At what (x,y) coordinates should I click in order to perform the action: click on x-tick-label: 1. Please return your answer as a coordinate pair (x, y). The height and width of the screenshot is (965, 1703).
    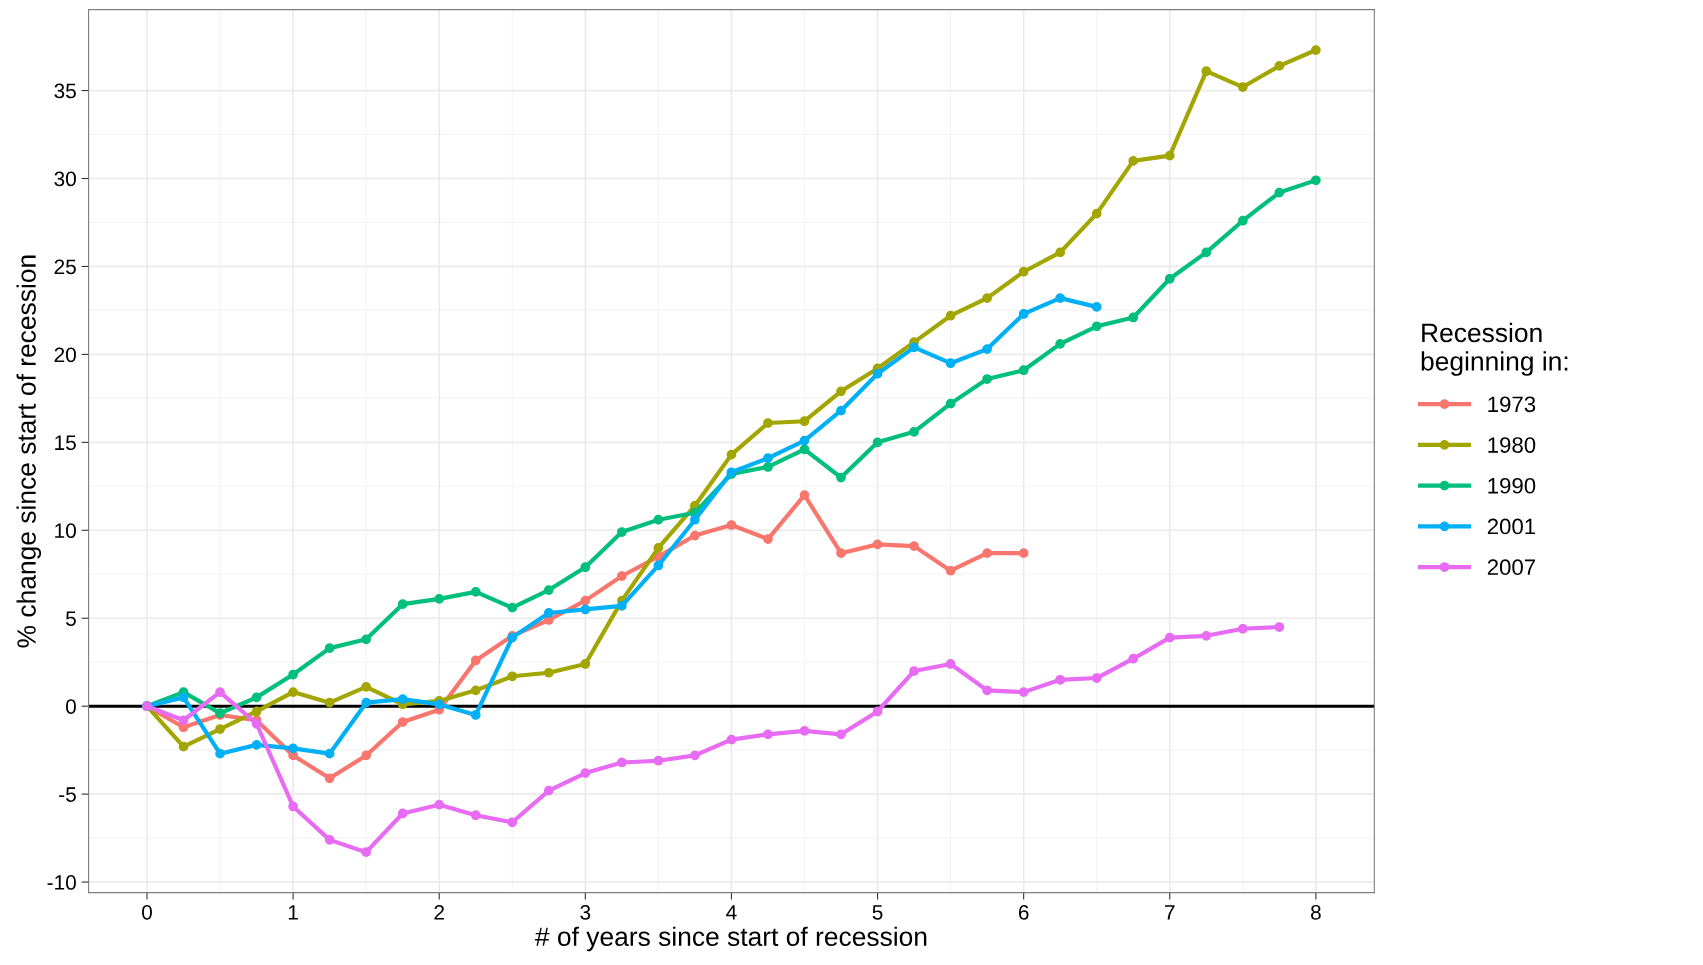
    Looking at the image, I should click on (293, 912).